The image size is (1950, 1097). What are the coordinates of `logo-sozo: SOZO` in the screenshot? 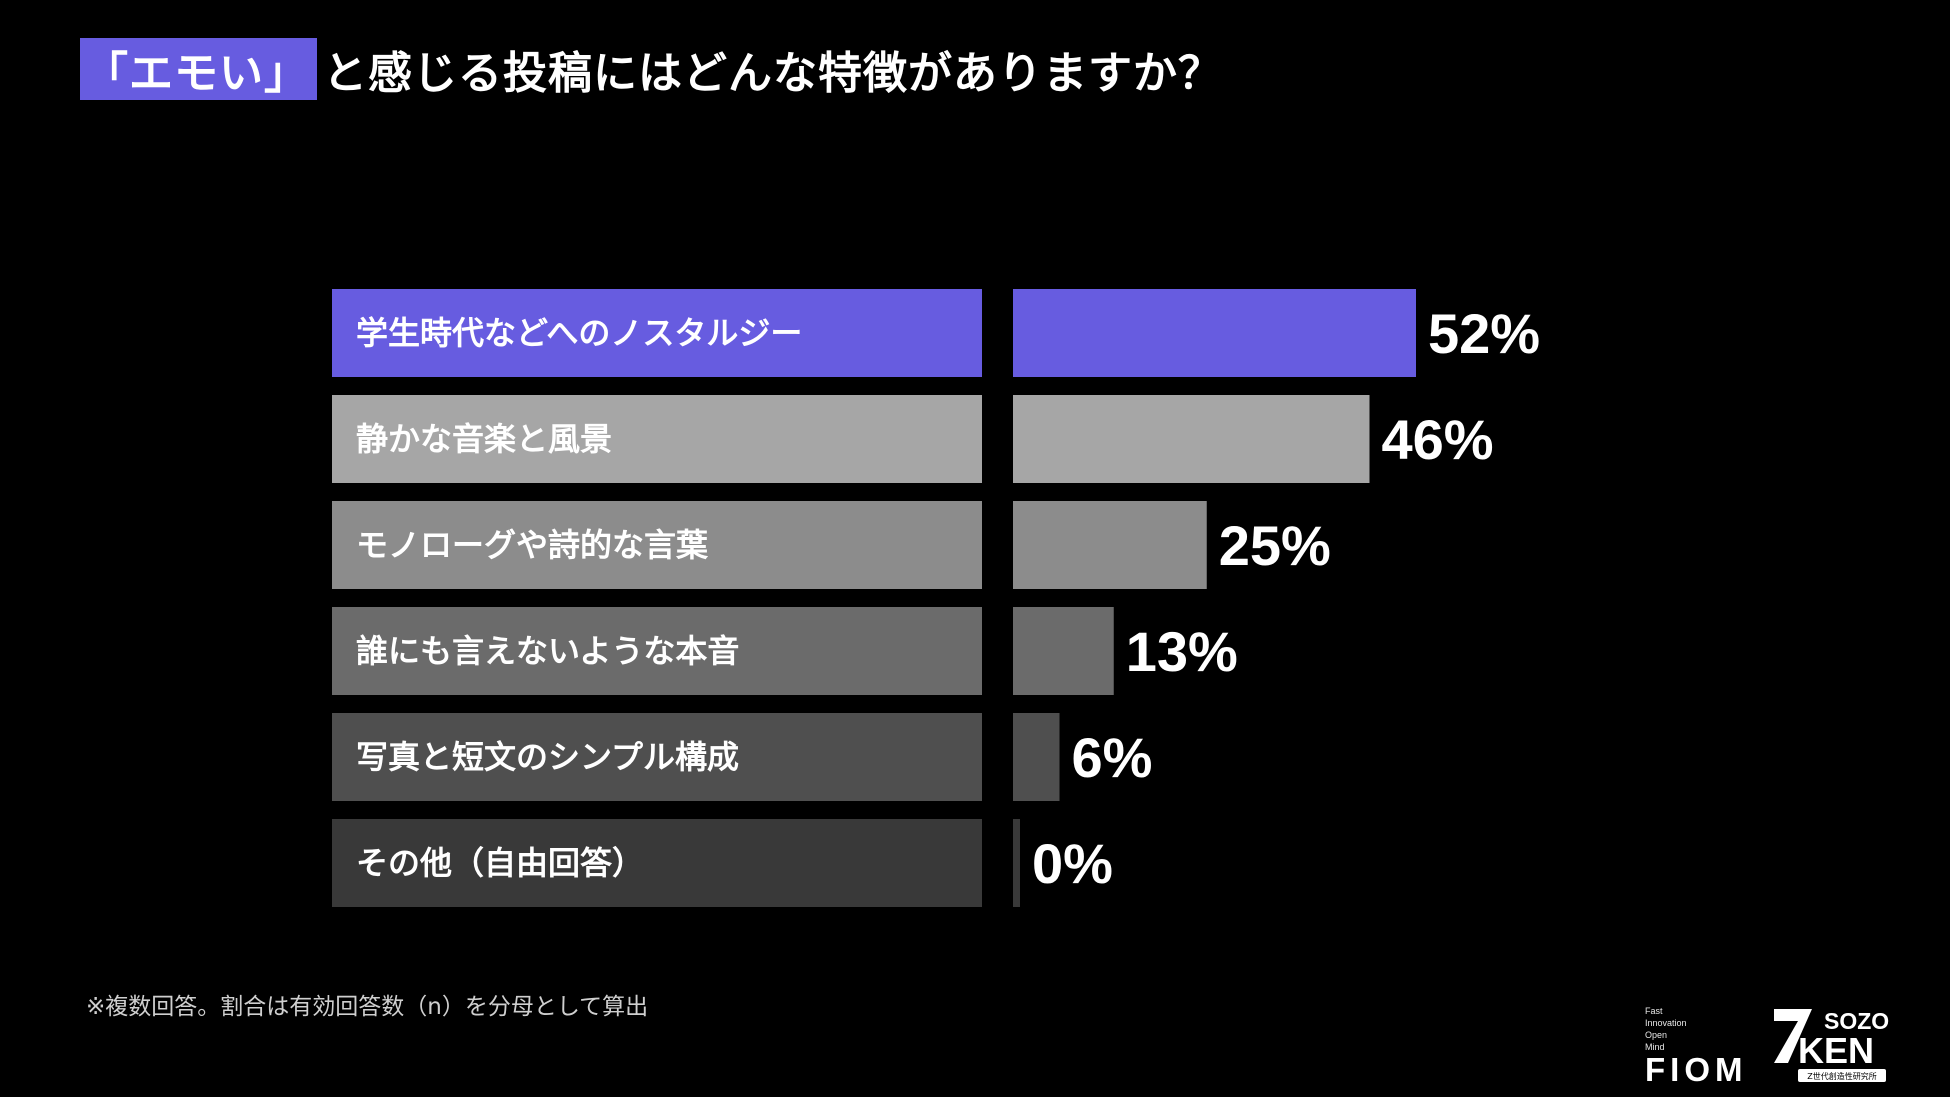 It's located at (1856, 1021).